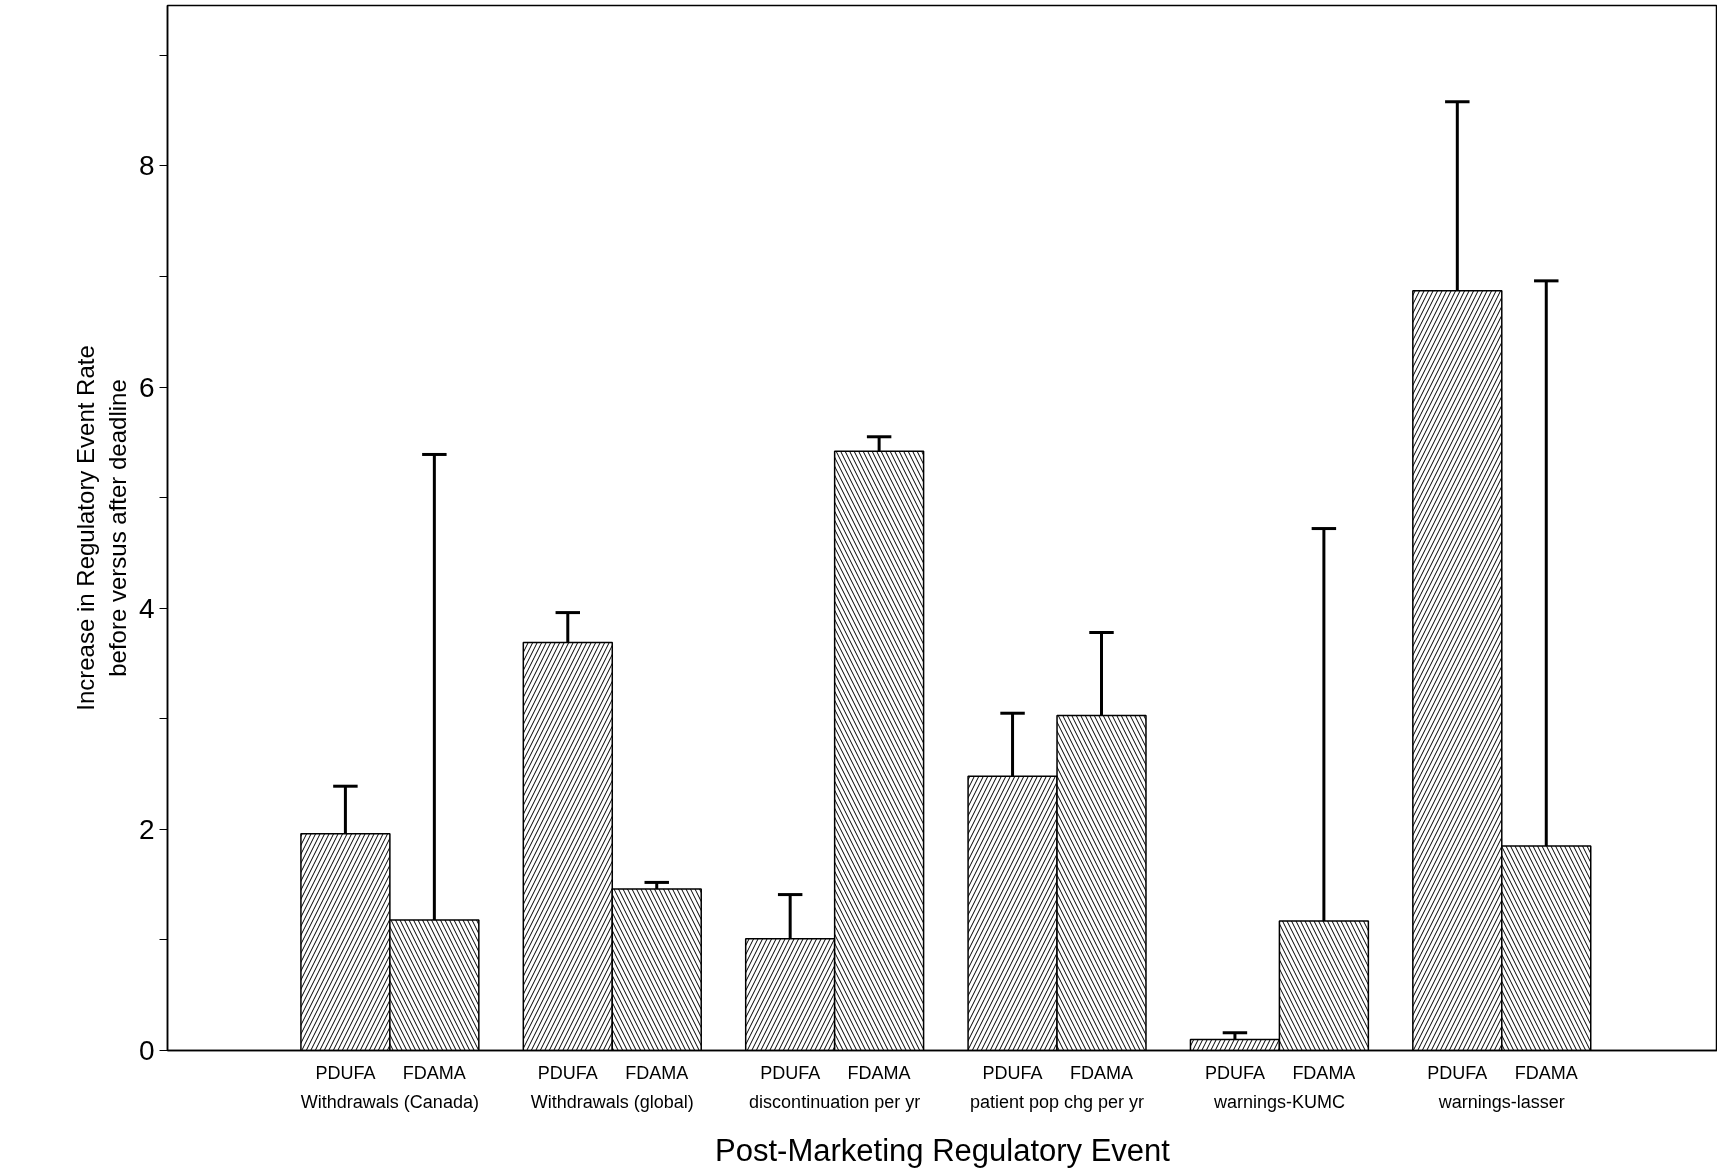 The width and height of the screenshot is (1717, 1170). I want to click on y-tick-label: 4, so click(146, 608).